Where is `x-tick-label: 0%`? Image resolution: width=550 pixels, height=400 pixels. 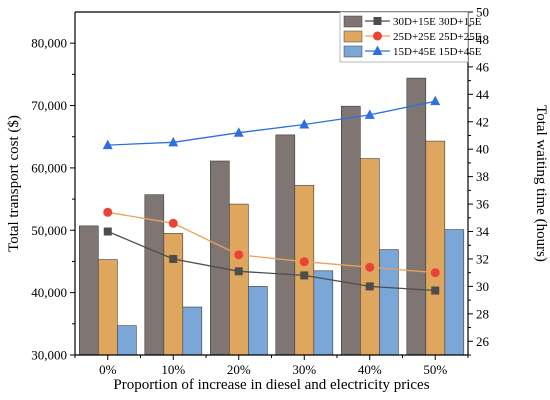
x-tick-label: 0% is located at coordinates (108, 369).